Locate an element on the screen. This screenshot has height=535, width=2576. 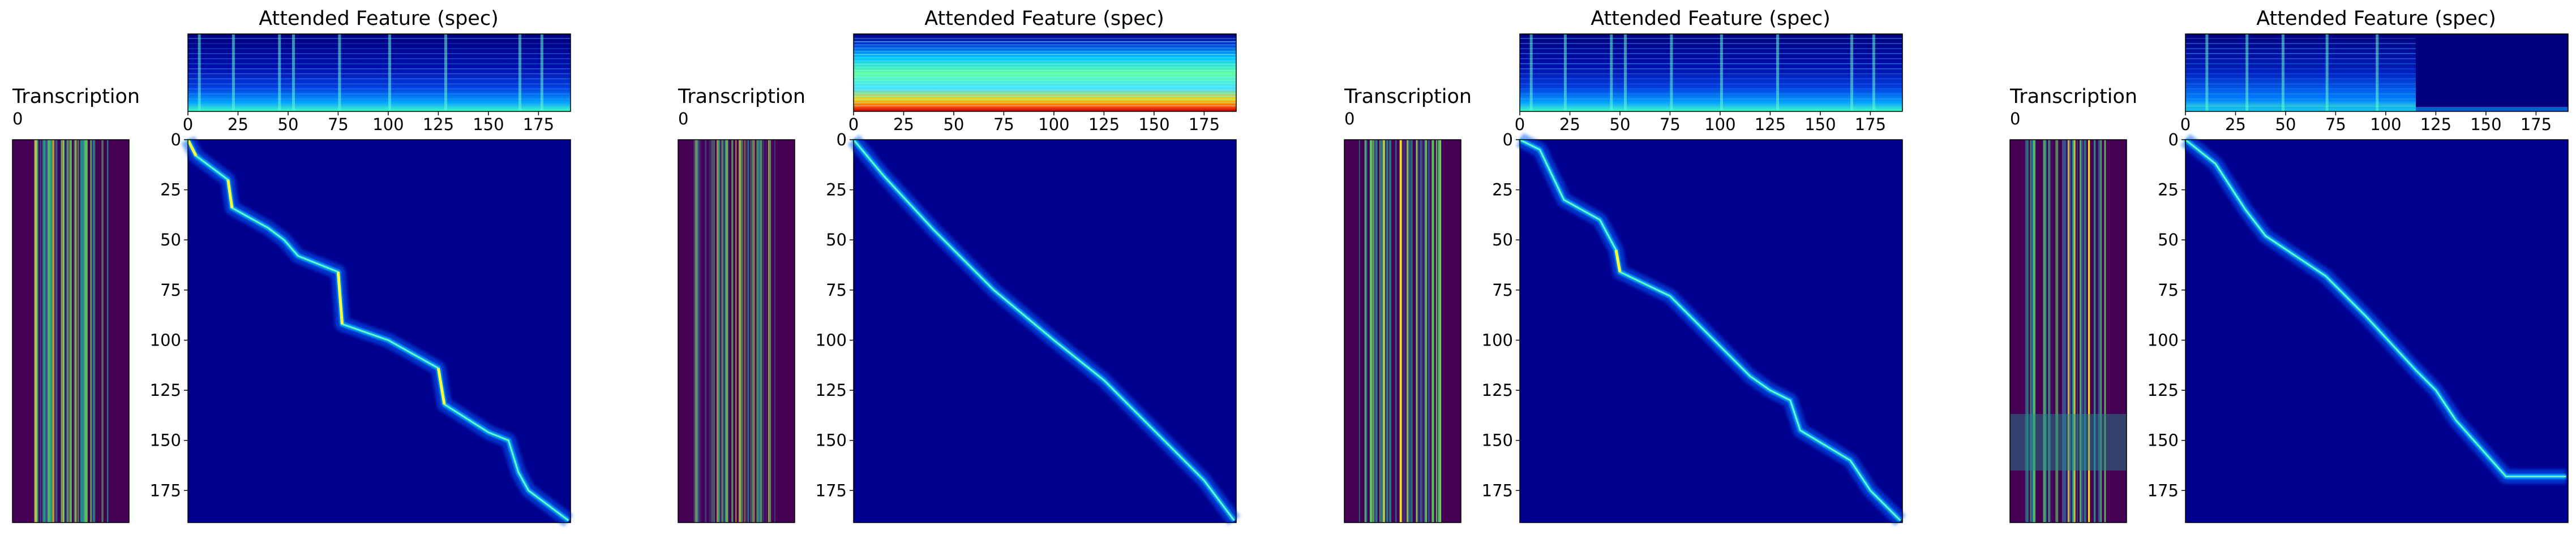
spectrogram-tick-label: 125 is located at coordinates (1770, 124).